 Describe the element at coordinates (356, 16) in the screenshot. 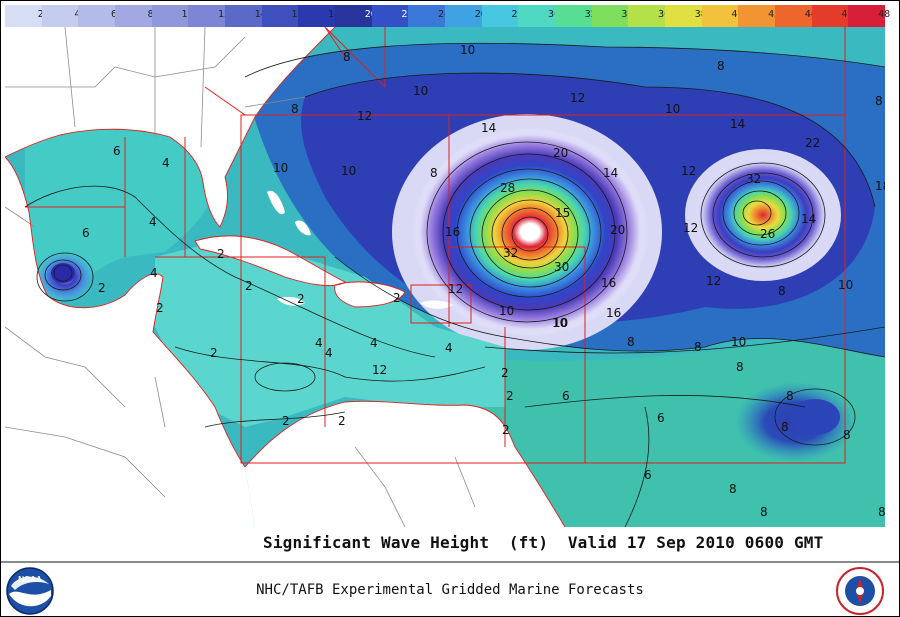

I see `color-scale-cell: 20` at that location.